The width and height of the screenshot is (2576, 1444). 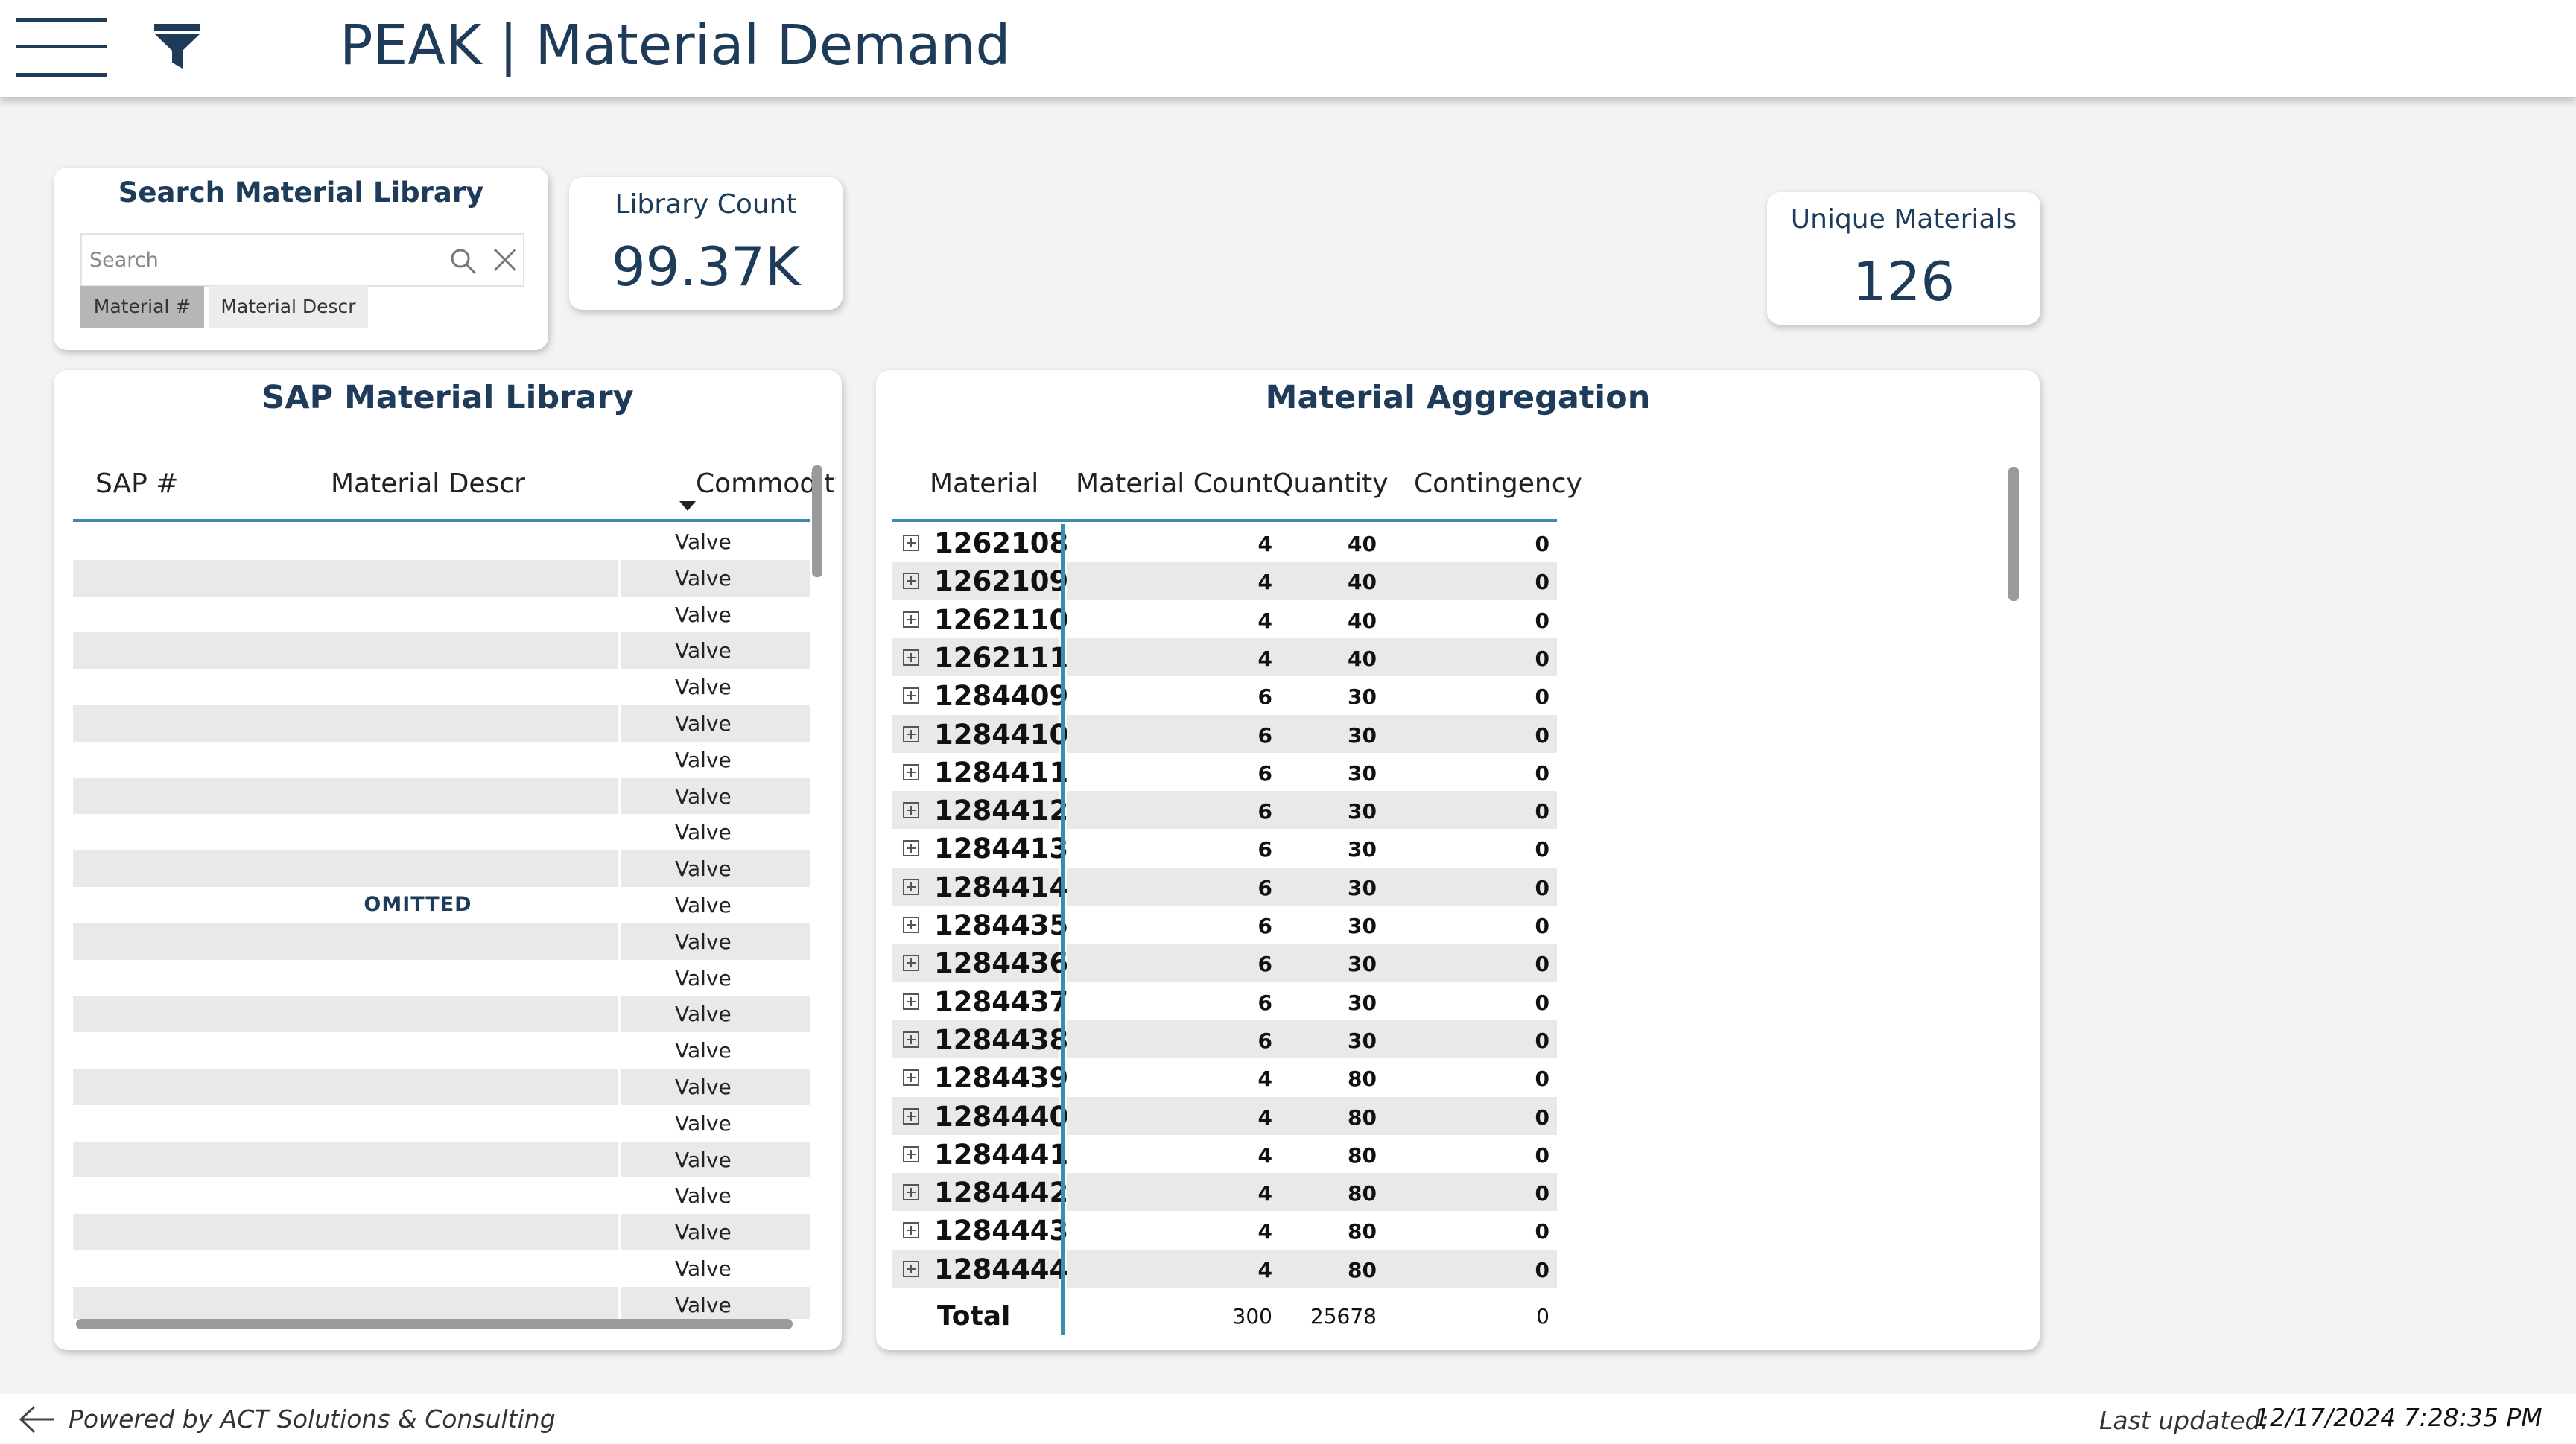 What do you see at coordinates (974, 1316) in the screenshot?
I see `total-label: Total` at bounding box center [974, 1316].